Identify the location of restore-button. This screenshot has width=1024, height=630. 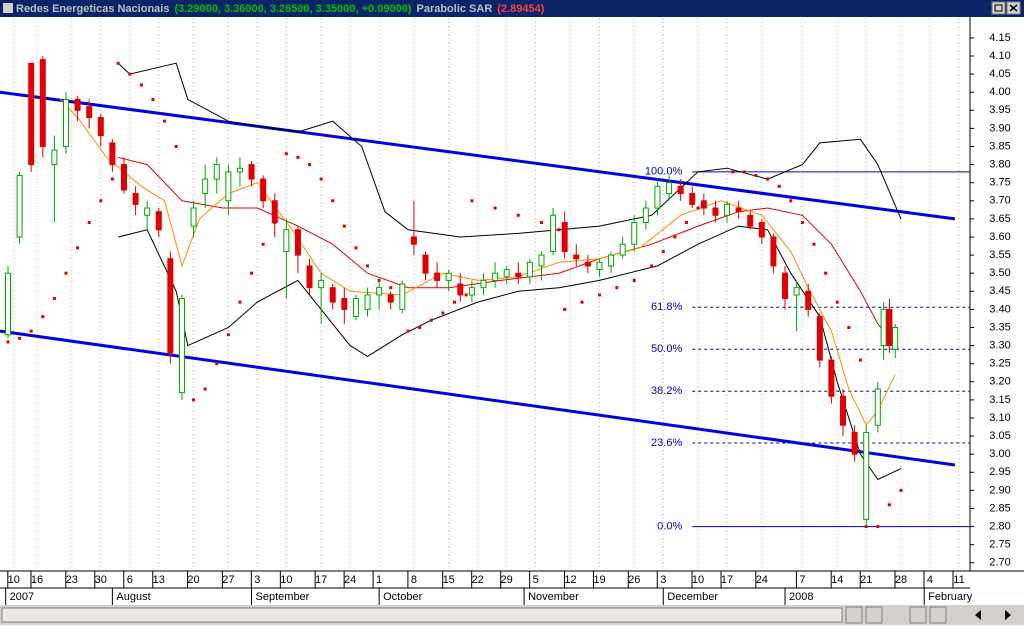
(998, 8).